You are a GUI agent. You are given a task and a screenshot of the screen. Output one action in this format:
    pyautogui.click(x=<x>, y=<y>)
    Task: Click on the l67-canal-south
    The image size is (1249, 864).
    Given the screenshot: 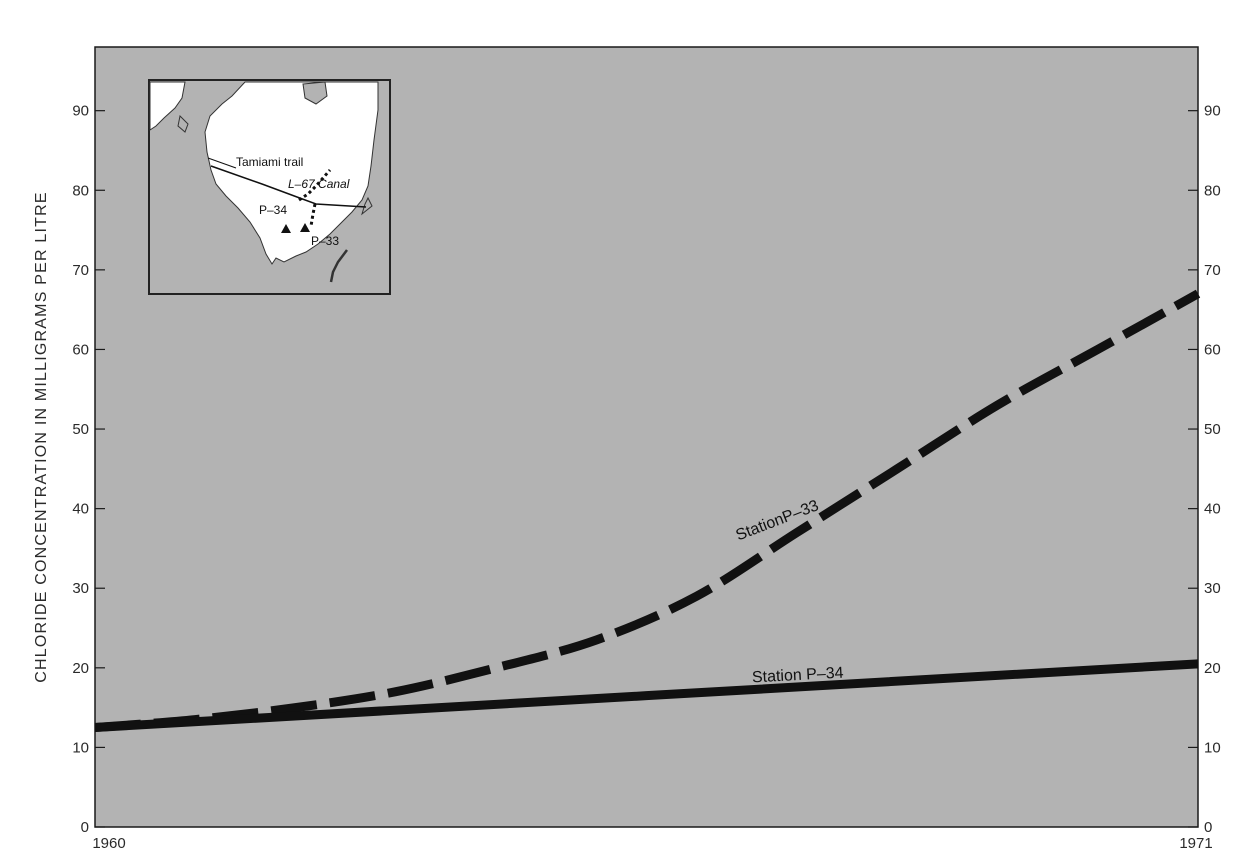 What is the action you would take?
    pyautogui.click(x=313, y=215)
    